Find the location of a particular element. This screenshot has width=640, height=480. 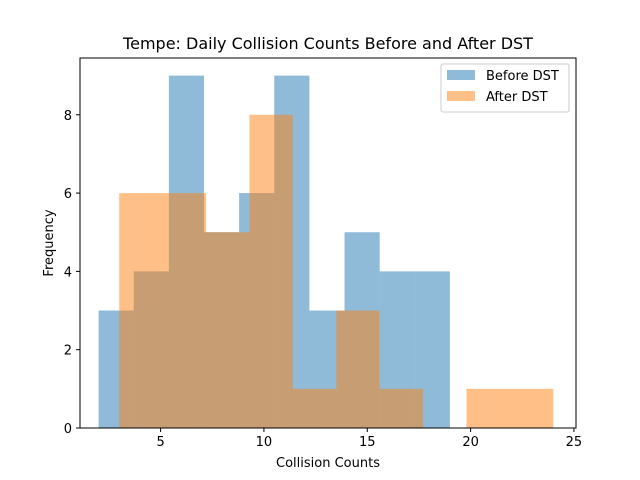

x-tick-label: 25 is located at coordinates (574, 442).